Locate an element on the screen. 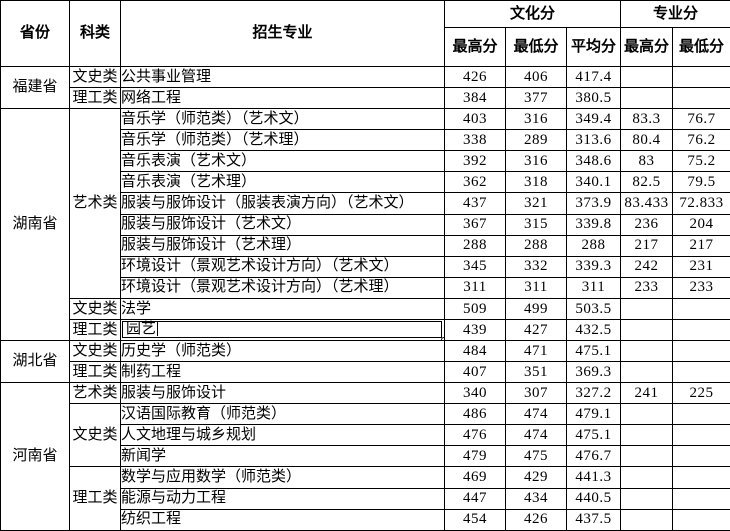 The image size is (730, 531). culture-max-cell: 392 is located at coordinates (475, 161).